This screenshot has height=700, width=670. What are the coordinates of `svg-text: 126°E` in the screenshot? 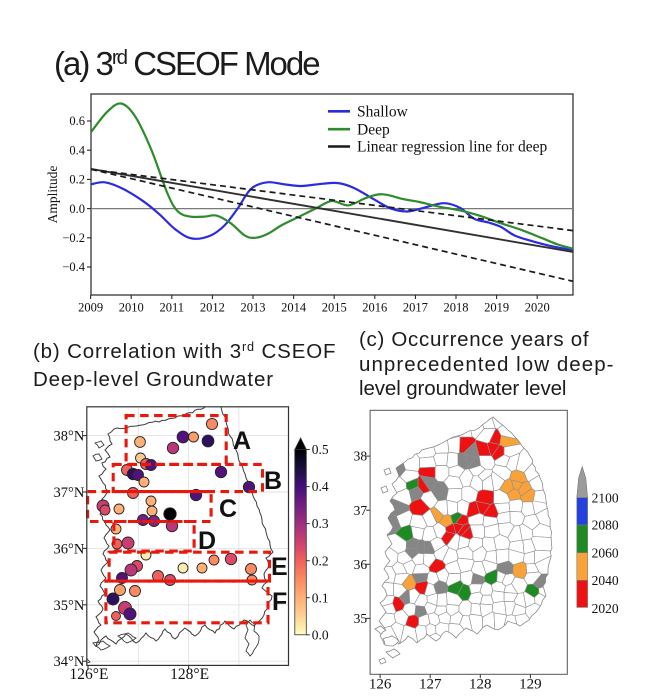 It's located at (89, 674).